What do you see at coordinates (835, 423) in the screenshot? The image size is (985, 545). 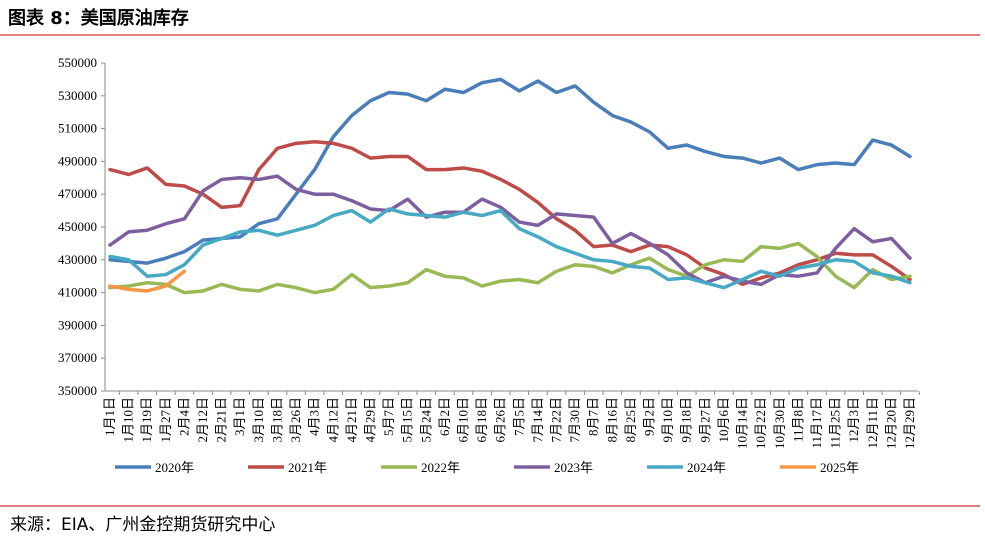 I see `x-tick-label: 11月25日` at bounding box center [835, 423].